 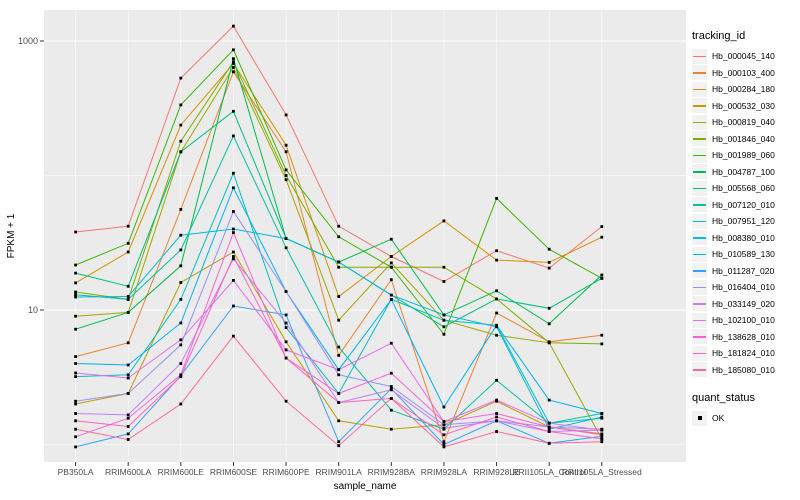 I want to click on x-tick-label: RRIM600LA, so click(x=128, y=472).